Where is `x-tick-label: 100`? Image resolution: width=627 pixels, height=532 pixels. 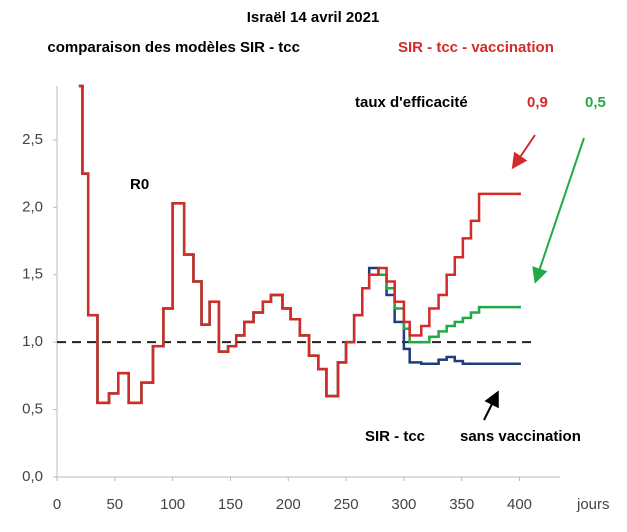
x-tick-label: 100 is located at coordinates (172, 504).